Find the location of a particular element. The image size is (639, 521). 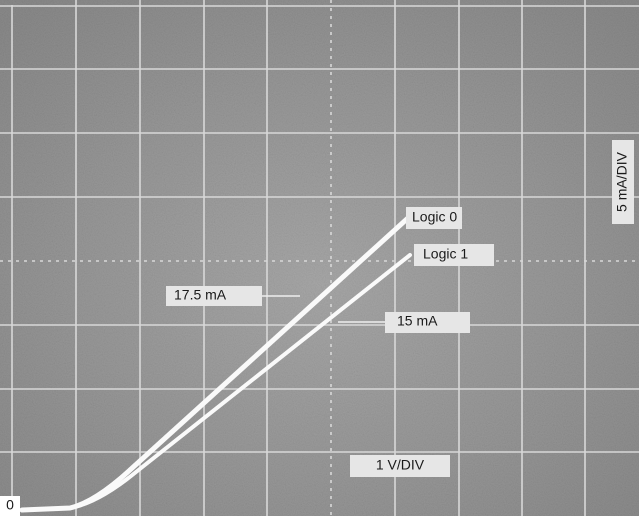

current-high-label: 17.5 mA is located at coordinates (200, 295).